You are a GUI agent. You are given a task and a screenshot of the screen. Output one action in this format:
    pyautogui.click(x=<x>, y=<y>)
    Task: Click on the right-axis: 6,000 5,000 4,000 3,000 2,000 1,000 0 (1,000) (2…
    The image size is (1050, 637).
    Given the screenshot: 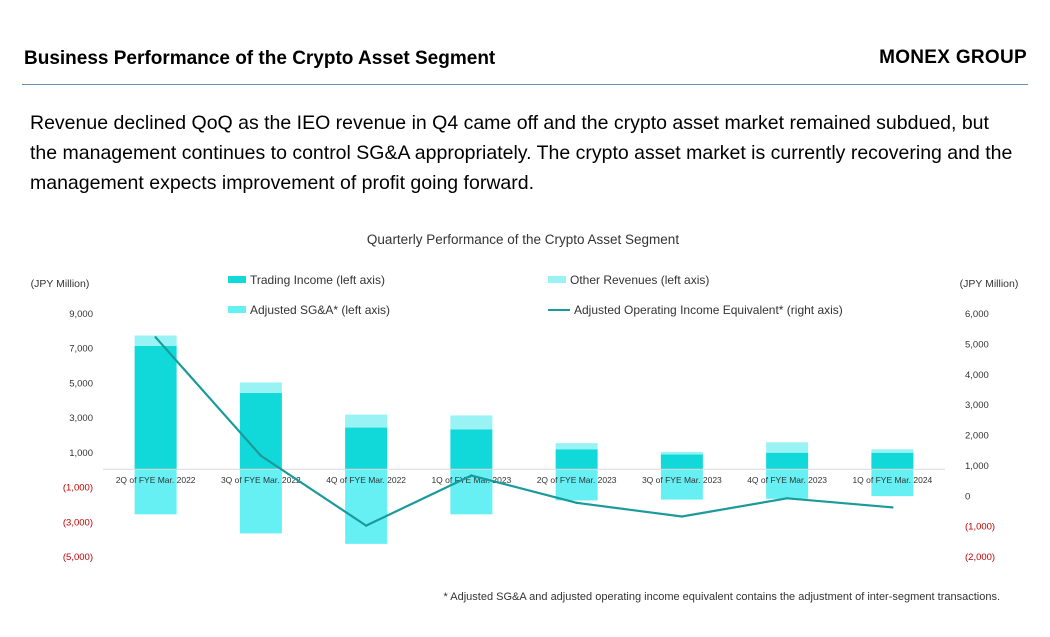 What is the action you would take?
    pyautogui.click(x=980, y=436)
    